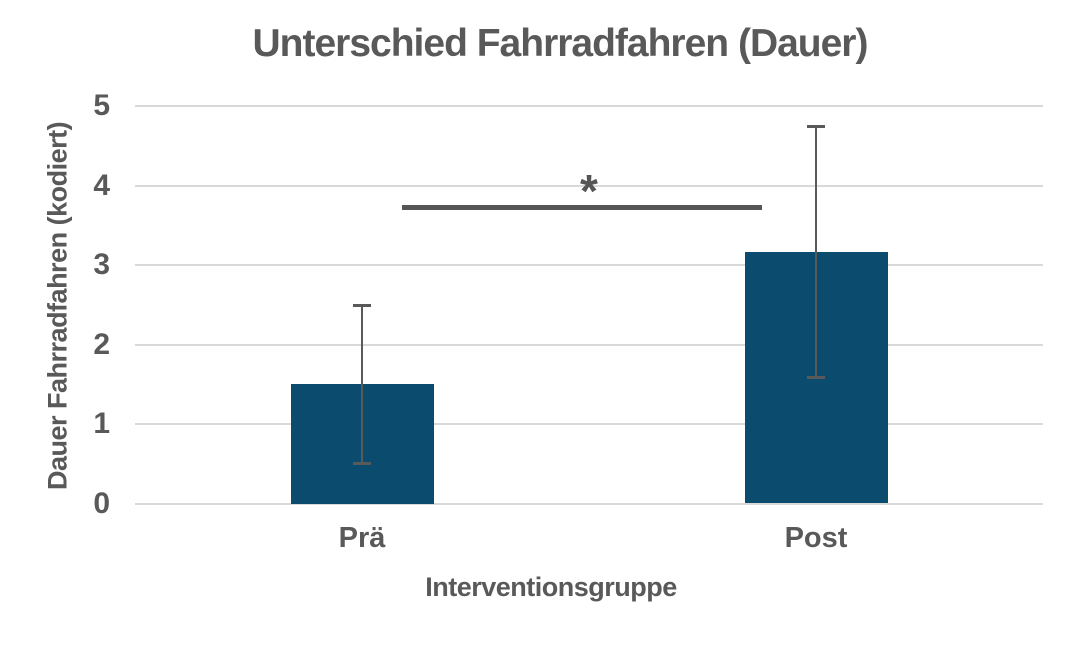  What do you see at coordinates (101, 264) in the screenshot?
I see `y-tick-label: 3` at bounding box center [101, 264].